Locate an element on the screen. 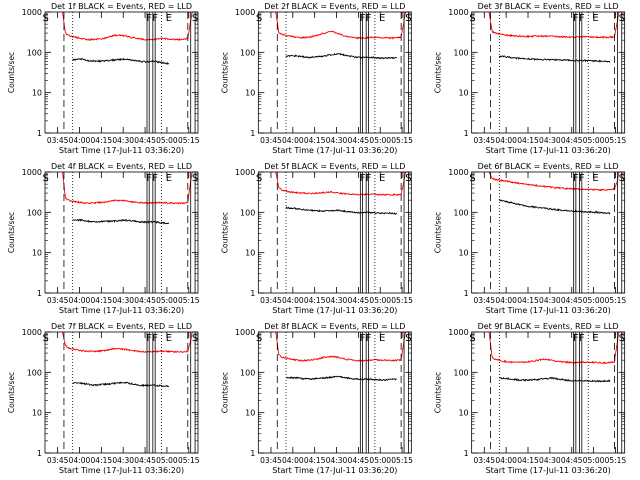 The height and width of the screenshot is (480, 640). x-tick-label: 04:00 is located at coordinates (506, 460).